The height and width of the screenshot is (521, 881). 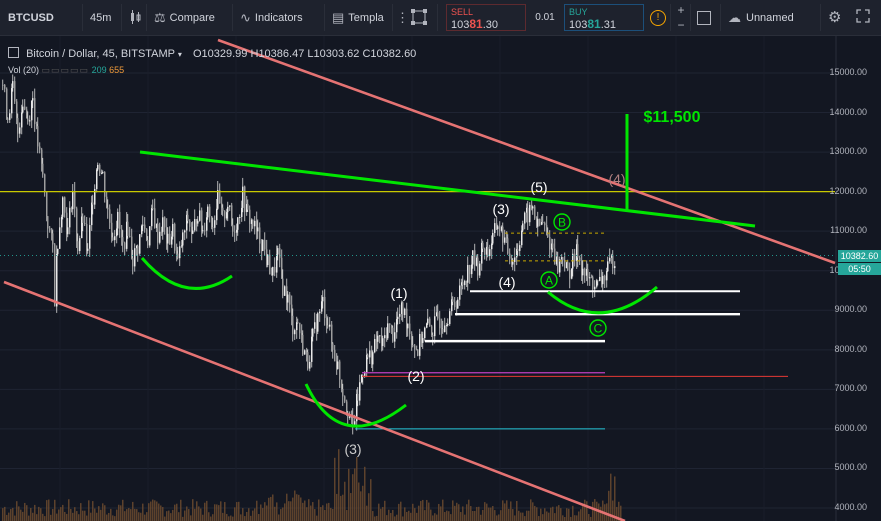 I want to click on settings-button: ⚙, so click(x=834, y=17).